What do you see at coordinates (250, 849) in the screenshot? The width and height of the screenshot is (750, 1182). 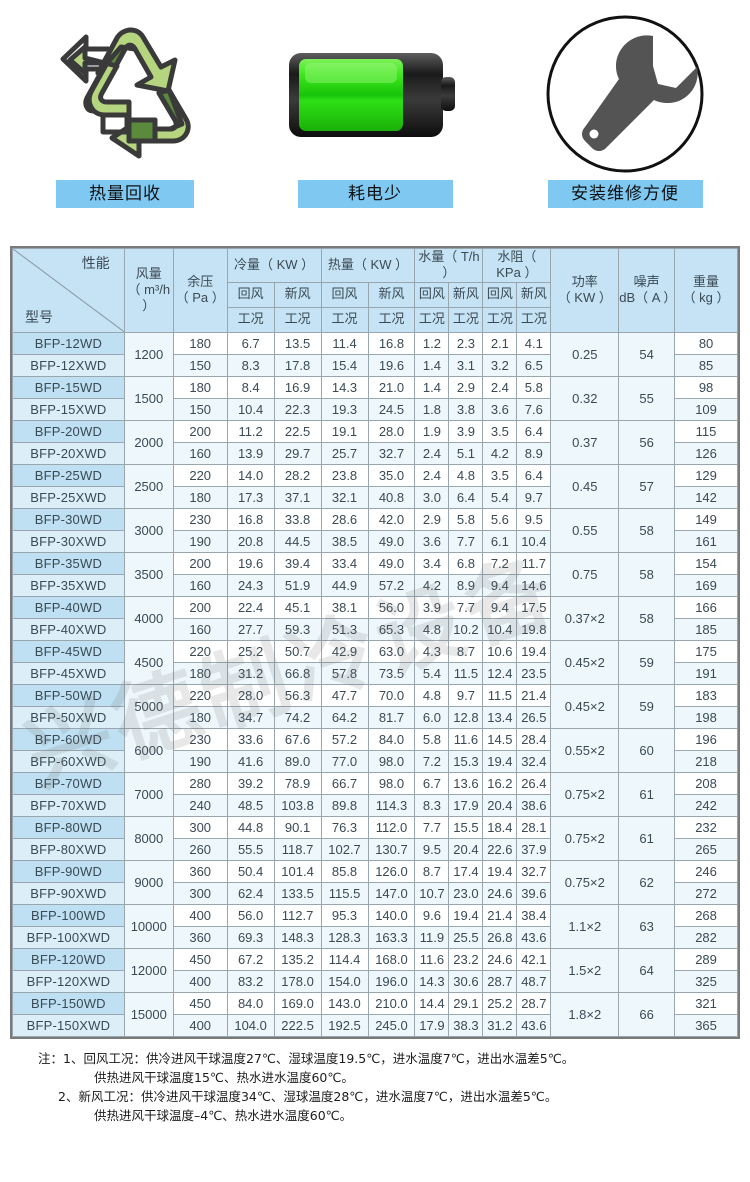 I see `cell-cooling-return: 55.5` at bounding box center [250, 849].